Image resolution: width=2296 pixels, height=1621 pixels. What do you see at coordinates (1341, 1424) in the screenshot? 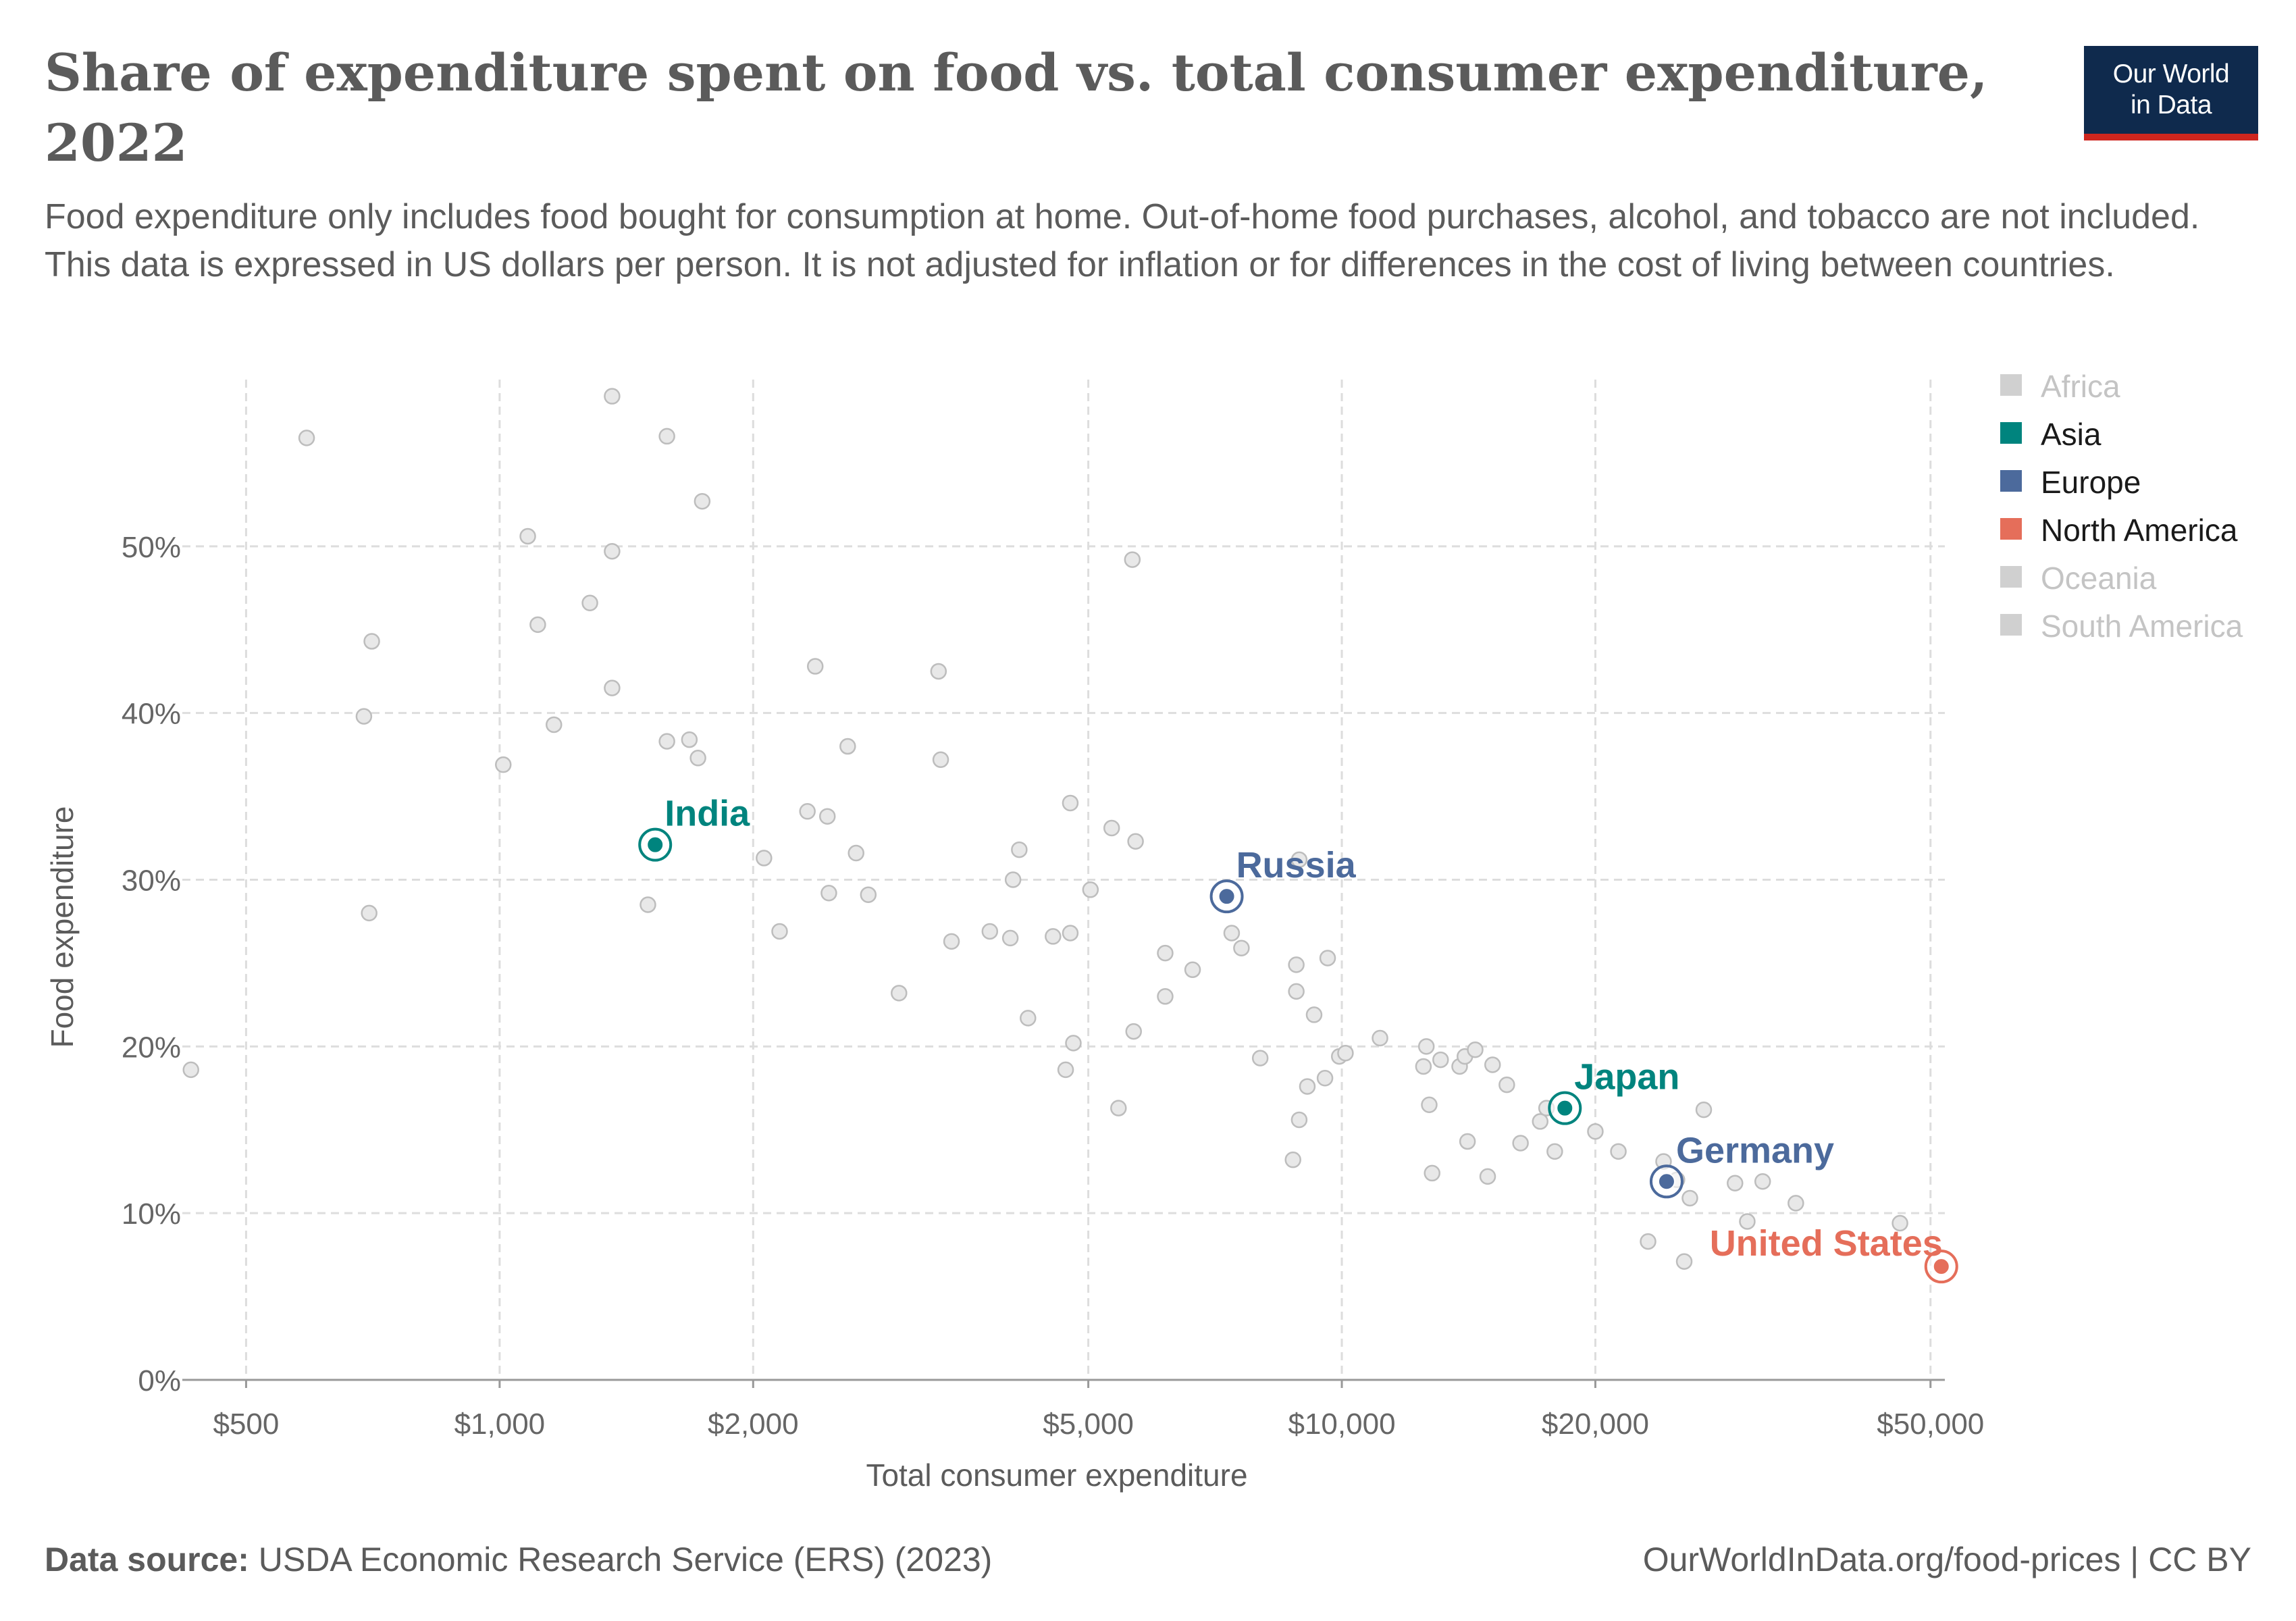
I see `x-tick-label: $10,000` at bounding box center [1341, 1424].